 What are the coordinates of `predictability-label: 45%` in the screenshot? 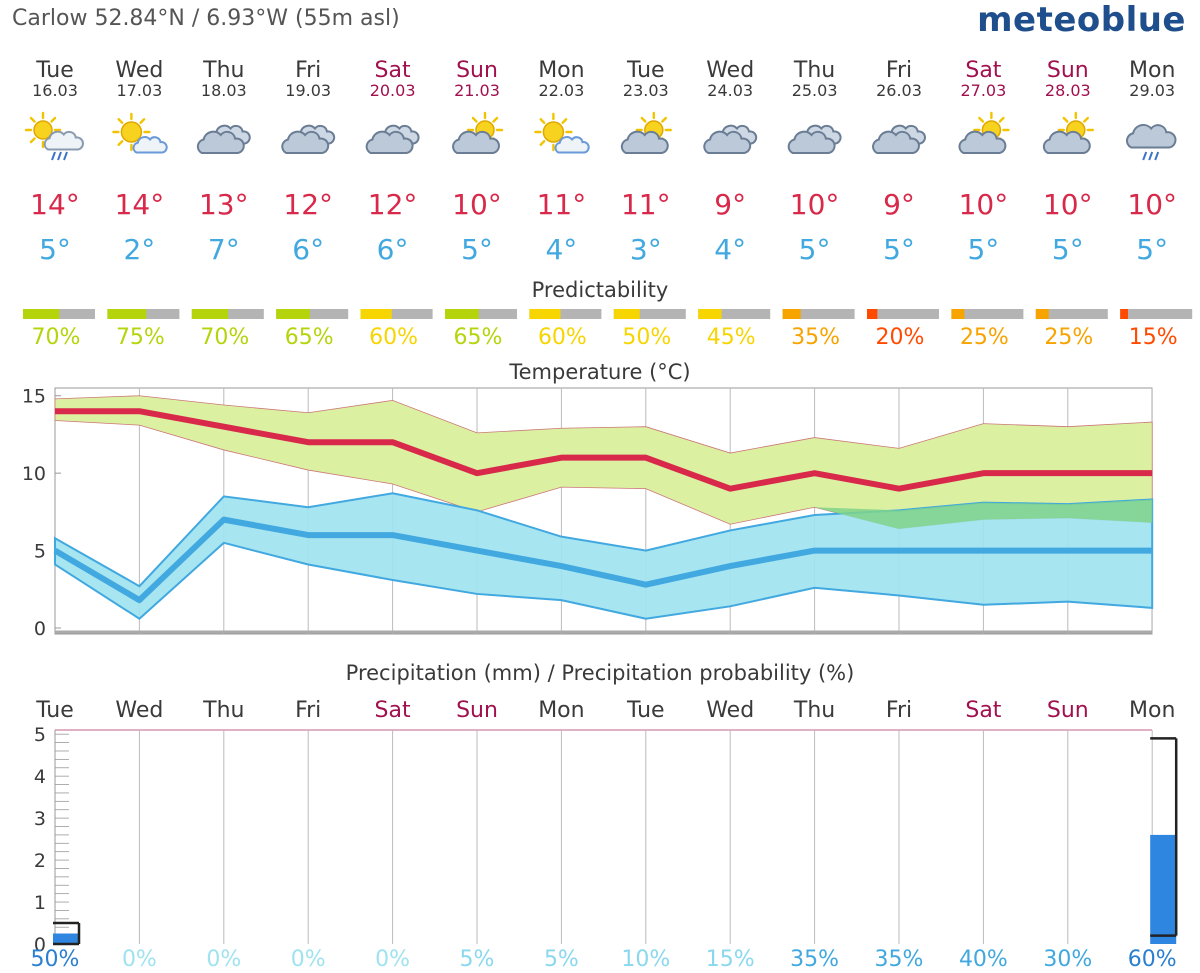 It's located at (731, 337).